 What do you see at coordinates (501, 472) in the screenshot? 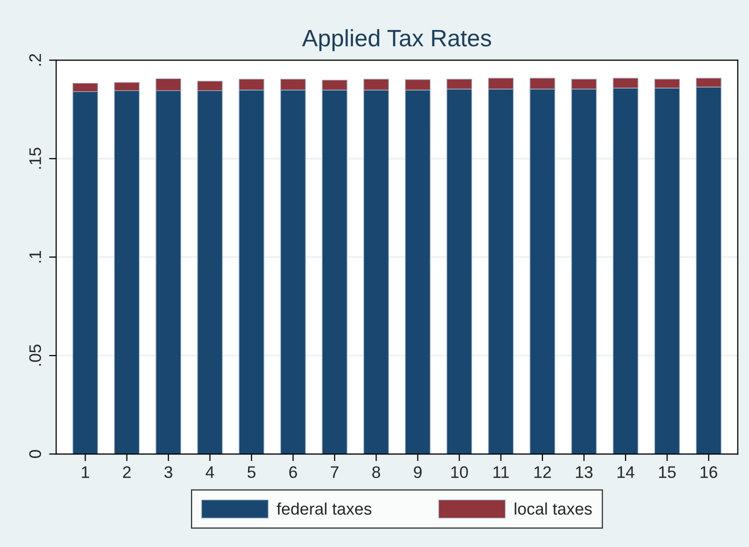
I see `x-tick-label: 11` at bounding box center [501, 472].